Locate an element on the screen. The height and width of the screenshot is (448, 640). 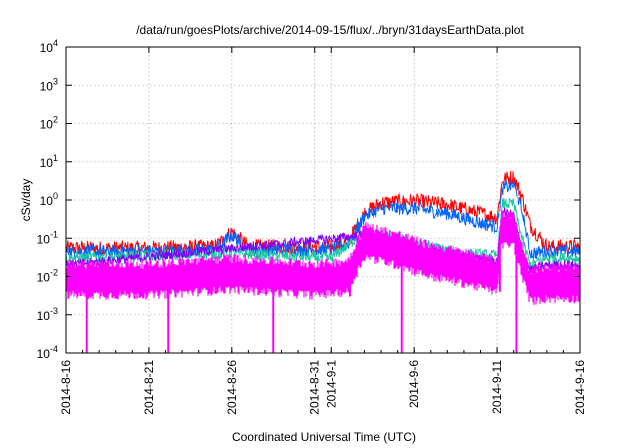
x-tick-label: 2014-9-16 is located at coordinates (580, 387).